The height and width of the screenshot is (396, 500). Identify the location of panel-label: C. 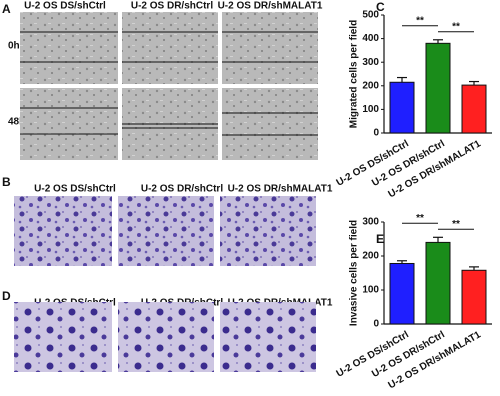
(380, 7).